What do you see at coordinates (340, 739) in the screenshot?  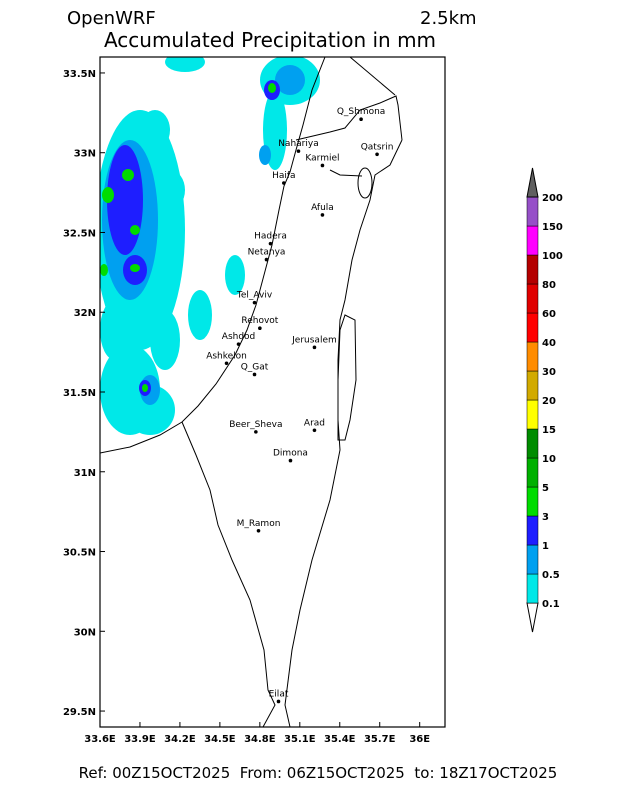 I see `x-tick-label: 35.4E` at bounding box center [340, 739].